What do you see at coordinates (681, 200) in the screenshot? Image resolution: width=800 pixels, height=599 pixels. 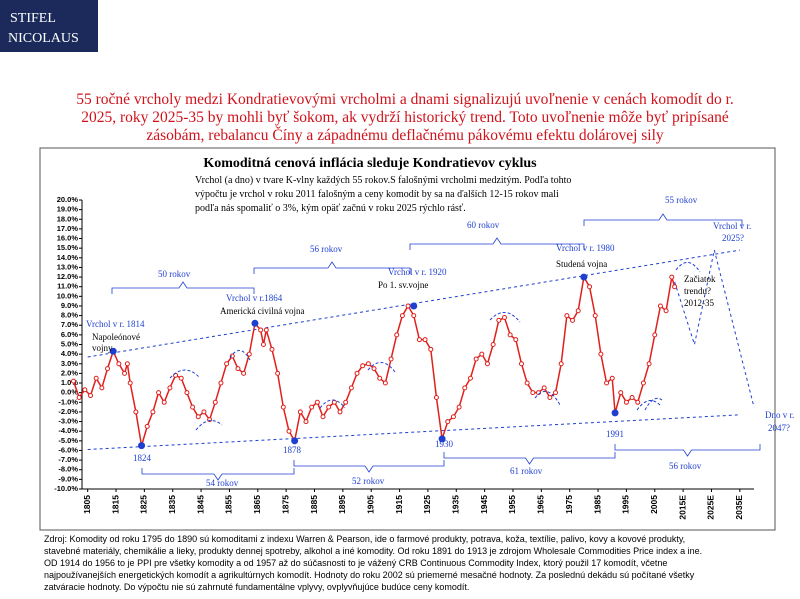 I see `annotation: 55 rokov` at bounding box center [681, 200].